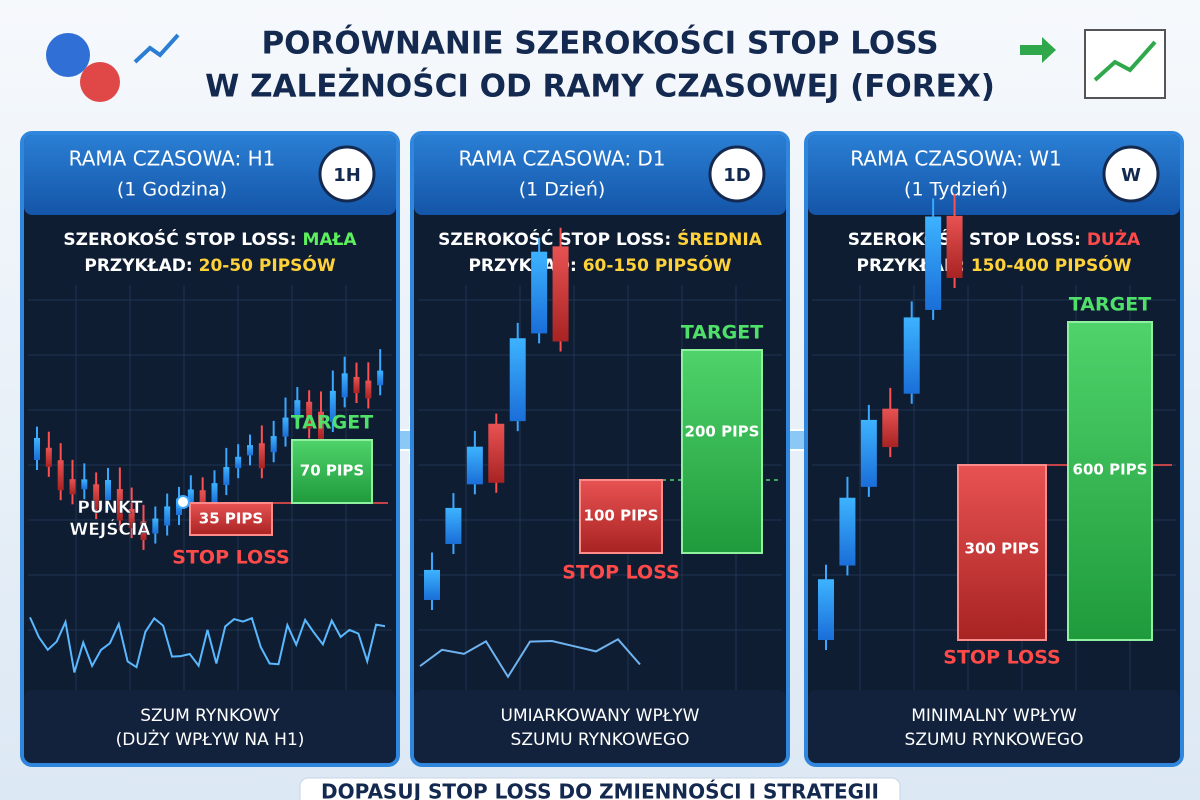  What do you see at coordinates (561, 159) in the screenshot?
I see `panel-title: RAMA CZASOWA: D1` at bounding box center [561, 159].